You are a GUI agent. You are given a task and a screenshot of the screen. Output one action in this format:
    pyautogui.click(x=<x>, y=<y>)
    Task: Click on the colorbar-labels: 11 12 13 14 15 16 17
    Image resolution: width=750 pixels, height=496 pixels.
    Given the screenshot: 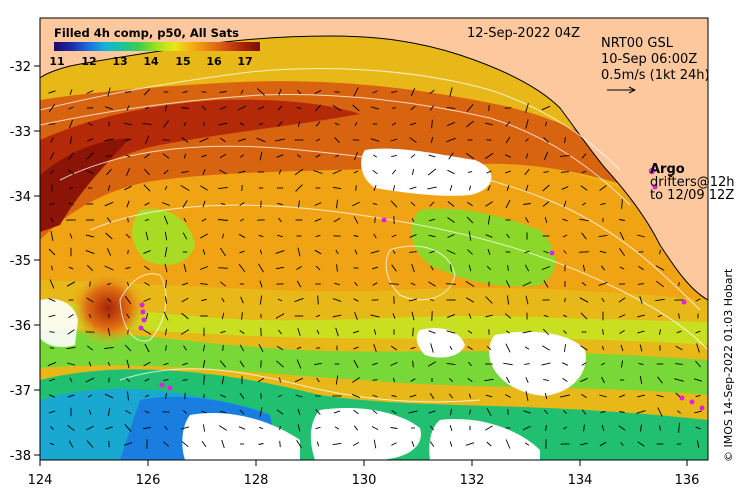 What is the action you would take?
    pyautogui.click(x=154, y=62)
    